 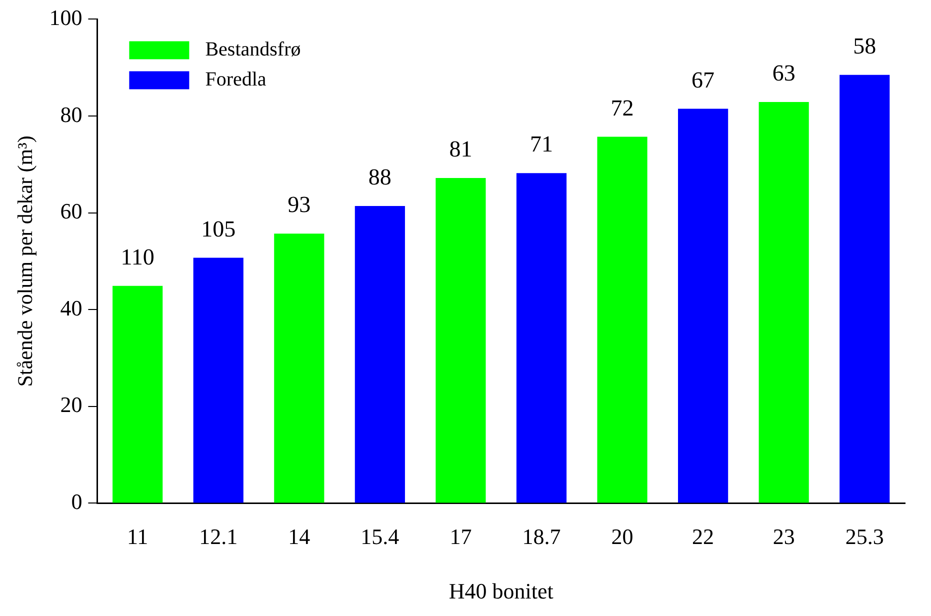 What do you see at coordinates (25, 261) in the screenshot?
I see `y-axis-title: Stående volum per dekar (m³)` at bounding box center [25, 261].